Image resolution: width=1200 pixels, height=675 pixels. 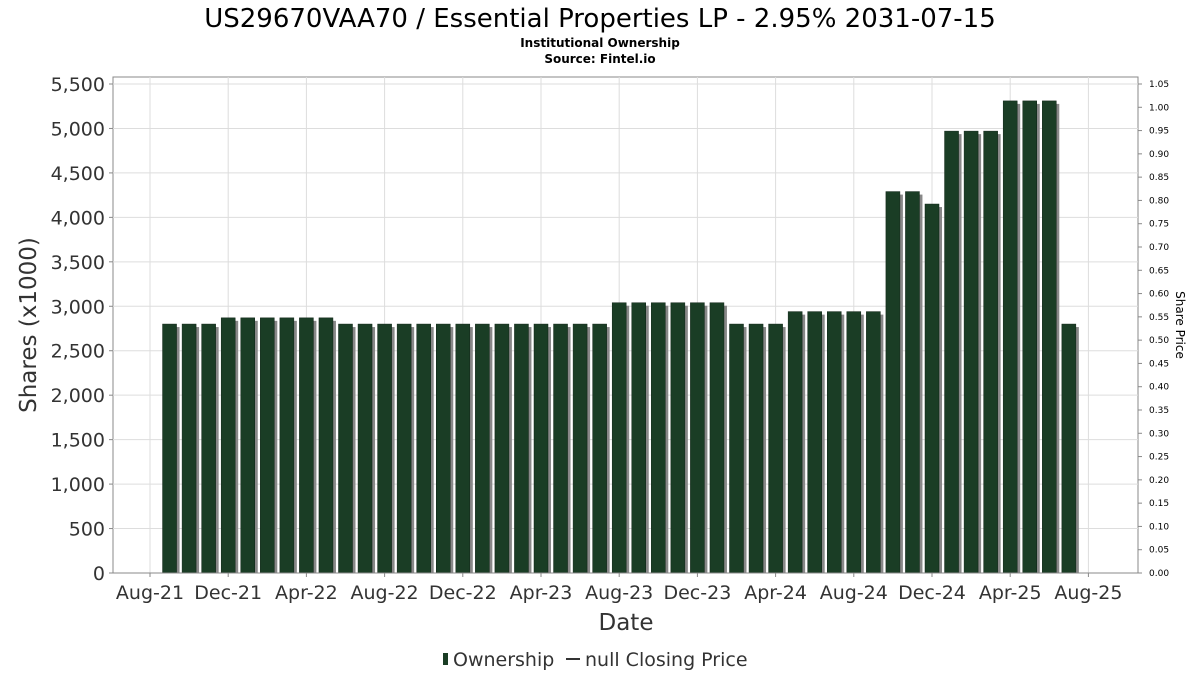 What do you see at coordinates (1159, 155) in the screenshot?
I see `y-right-tick-label: 0.90` at bounding box center [1159, 155].